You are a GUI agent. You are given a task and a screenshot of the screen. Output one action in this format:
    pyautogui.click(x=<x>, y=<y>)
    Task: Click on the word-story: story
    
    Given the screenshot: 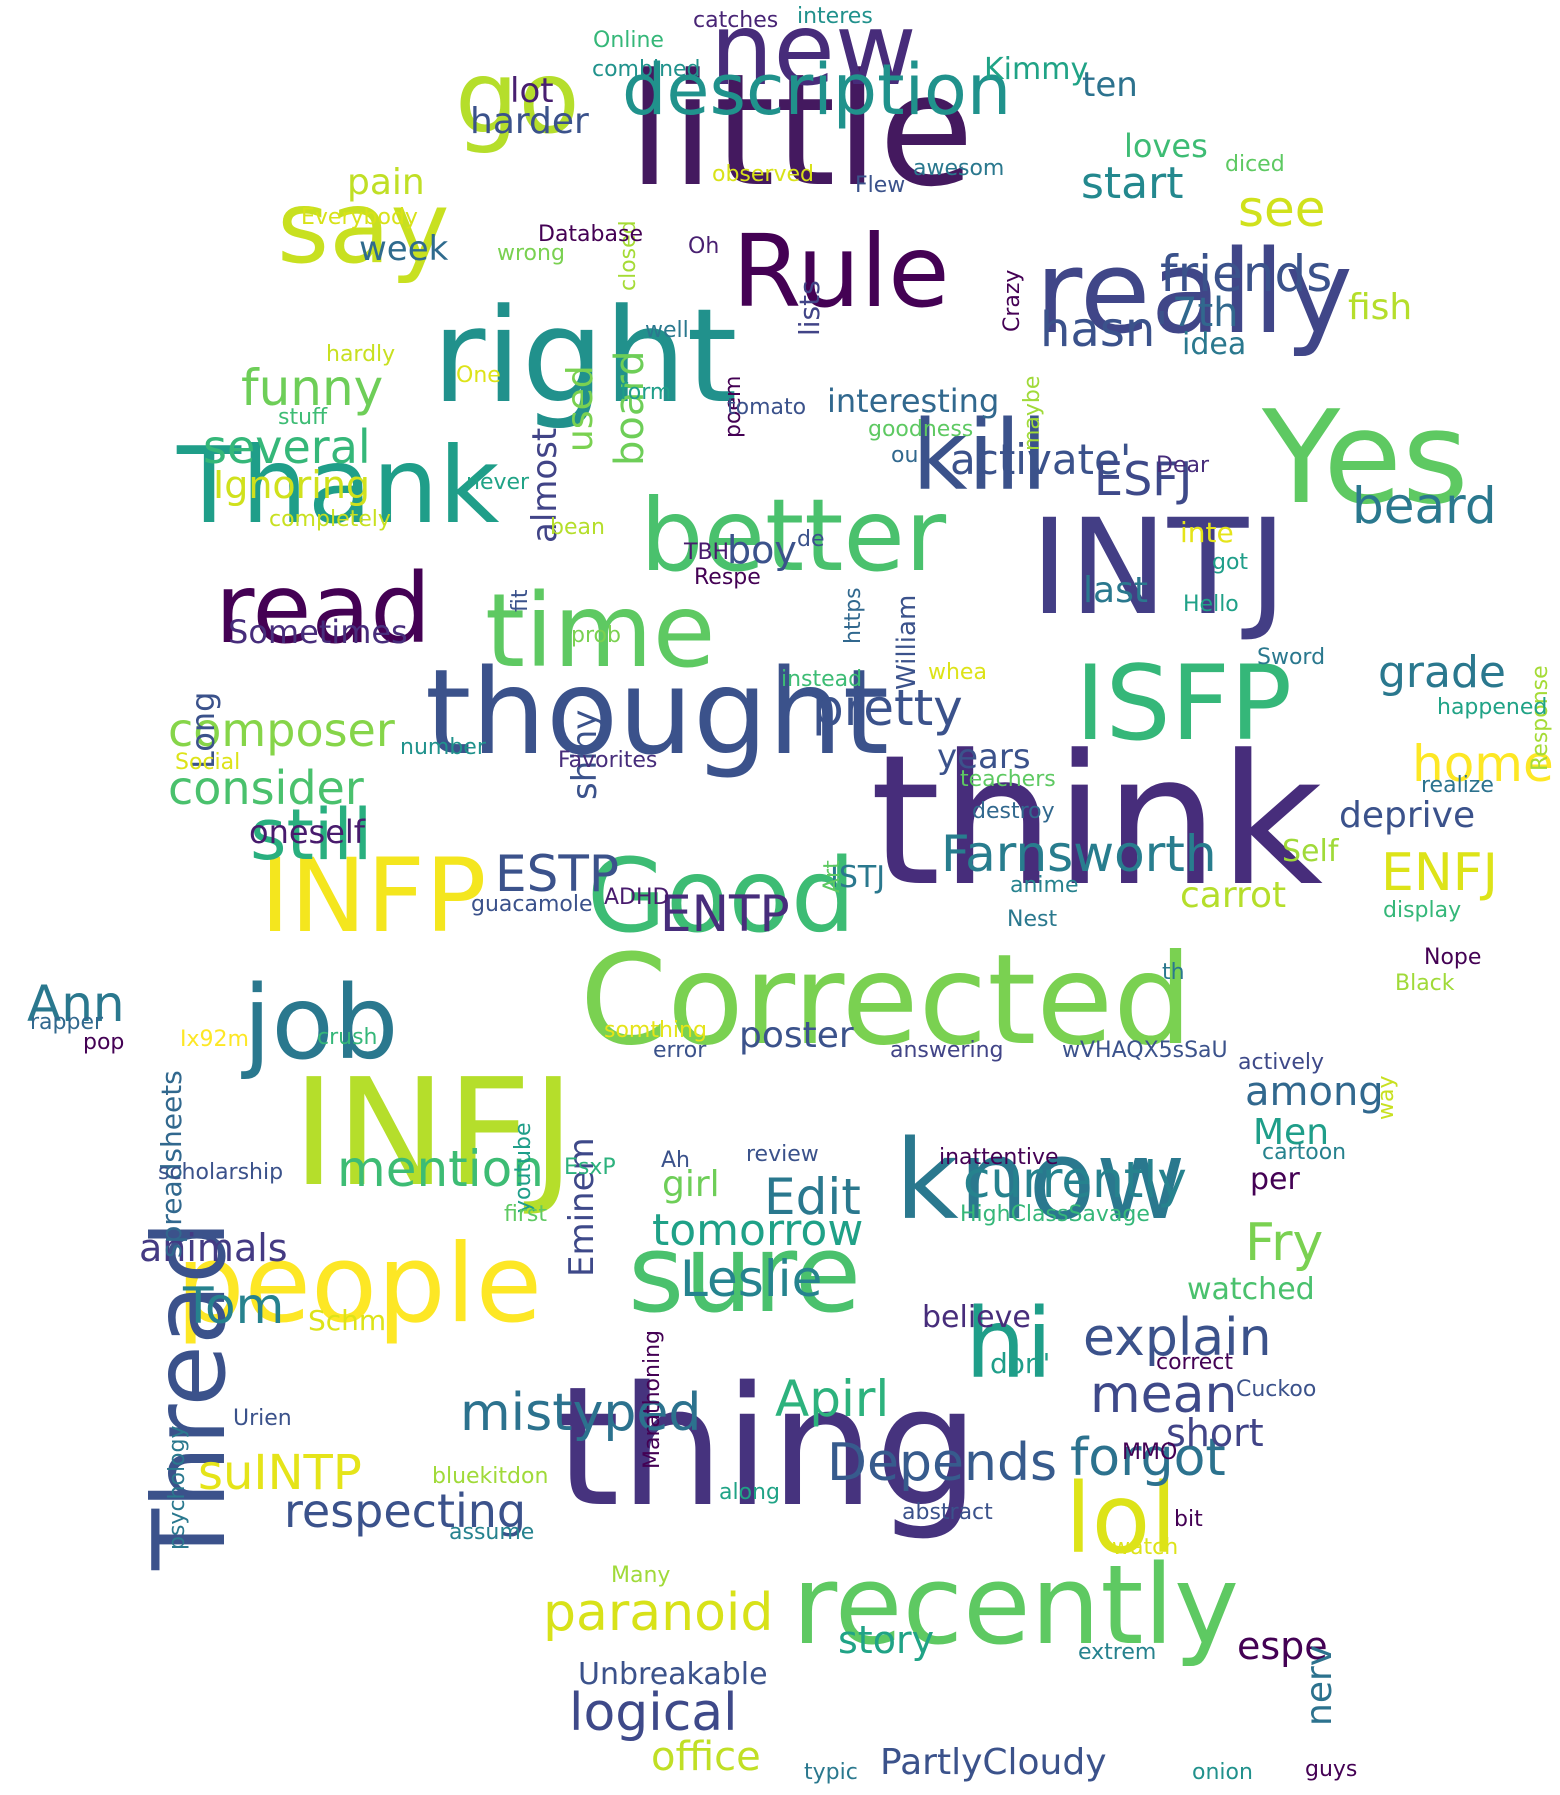 What is the action you would take?
    pyautogui.click(x=886, y=1639)
    